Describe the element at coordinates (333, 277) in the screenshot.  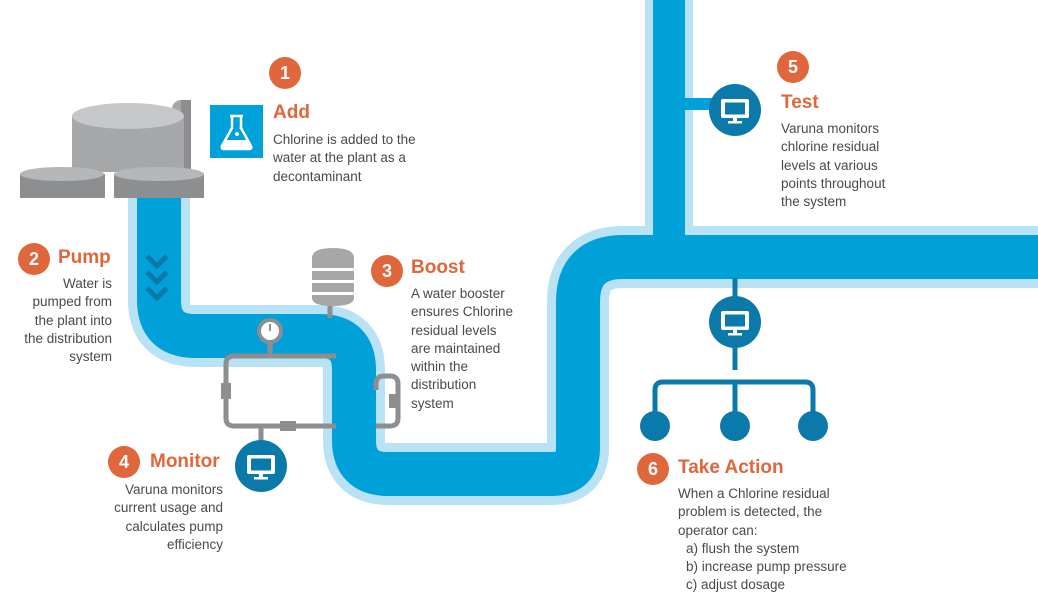
I see `booster-tank` at that location.